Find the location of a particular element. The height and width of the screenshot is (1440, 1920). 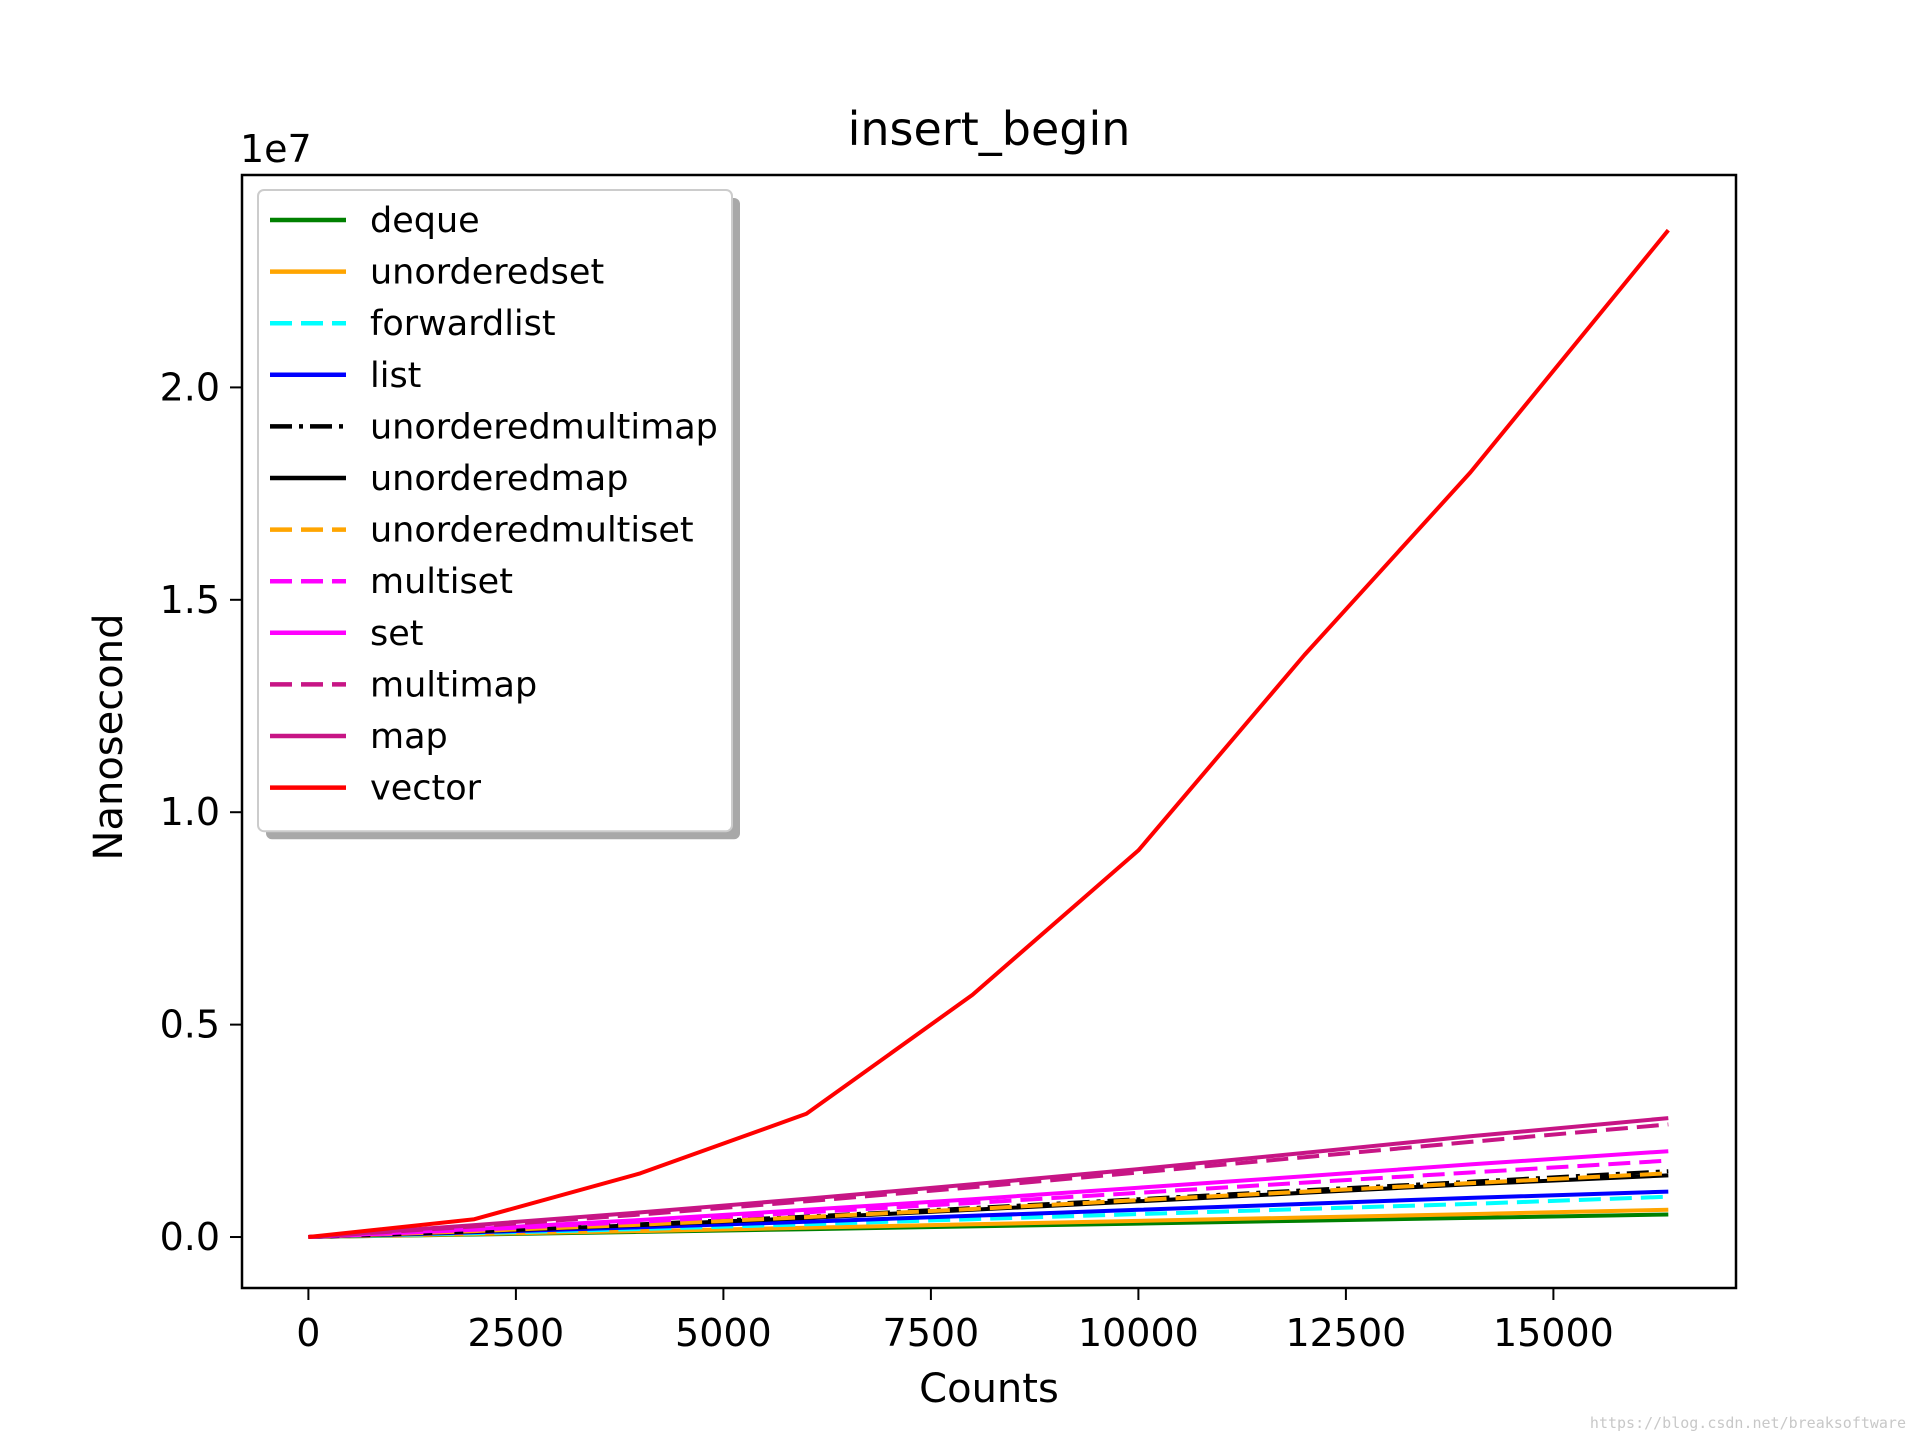

legend-label-map: map is located at coordinates (409, 737).